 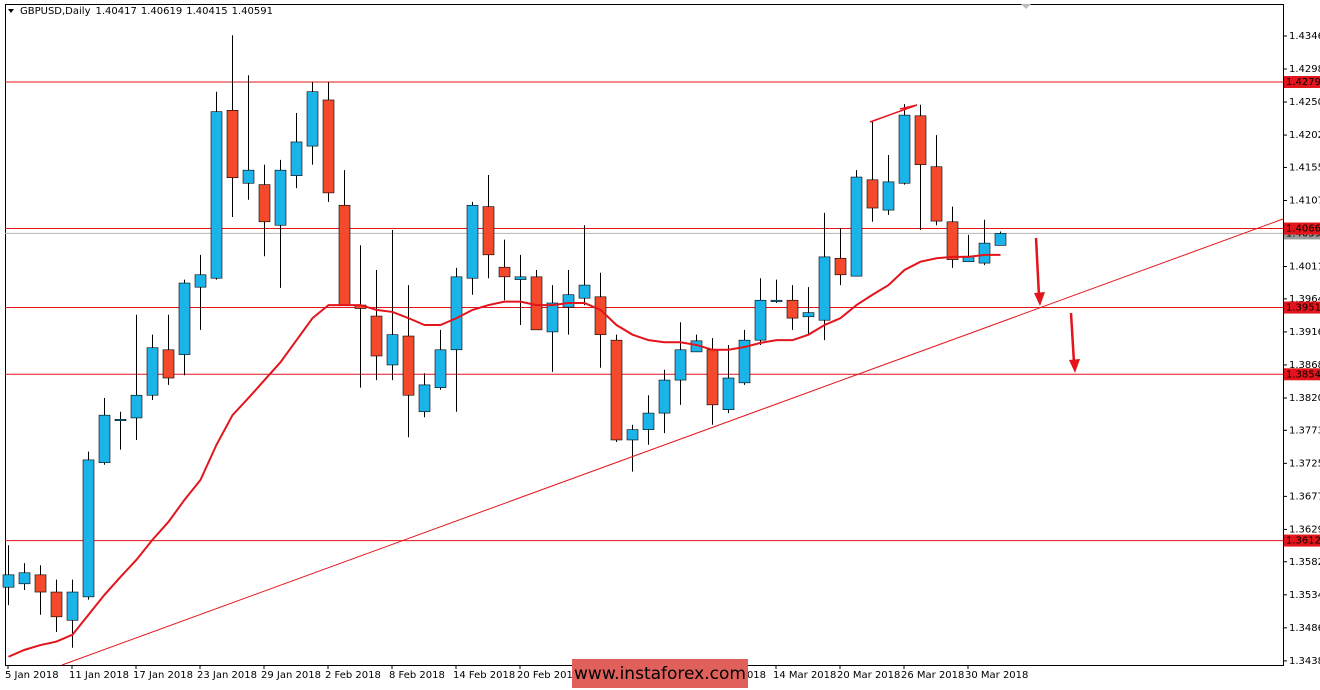 What do you see at coordinates (55, 11) in the screenshot?
I see `symbol-title: GBPUSD,Daily` at bounding box center [55, 11].